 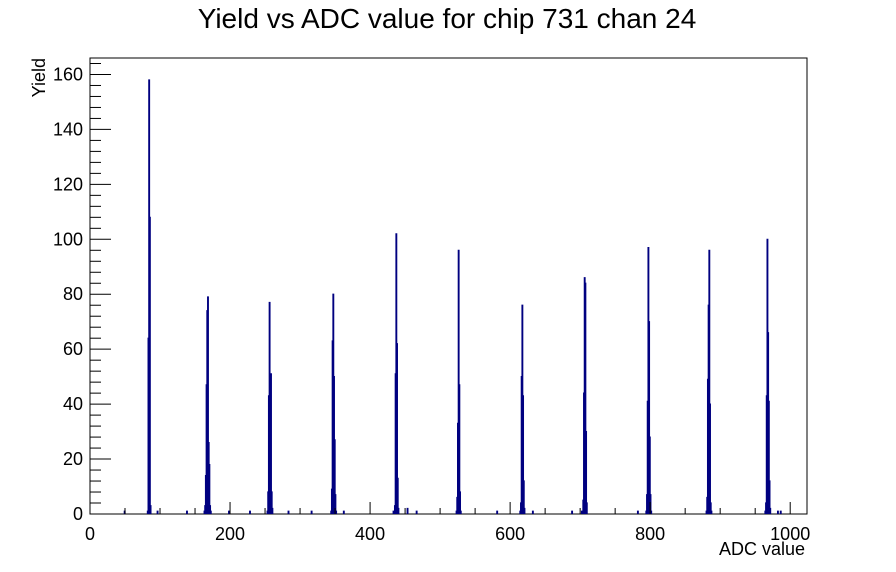 I want to click on x-tick-label: 800, so click(x=650, y=534).